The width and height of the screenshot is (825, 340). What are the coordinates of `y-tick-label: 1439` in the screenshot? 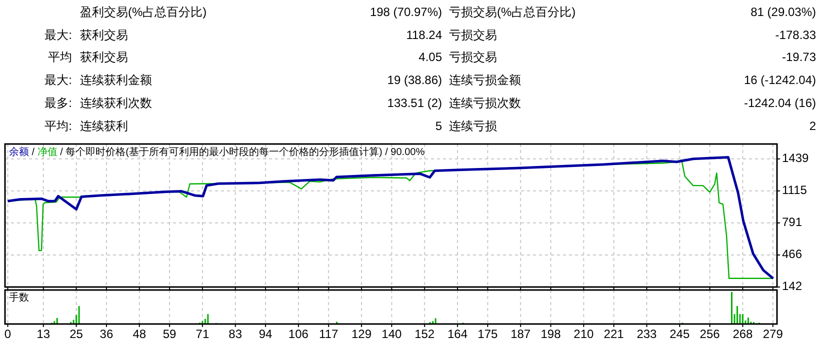 It's located at (796, 158).